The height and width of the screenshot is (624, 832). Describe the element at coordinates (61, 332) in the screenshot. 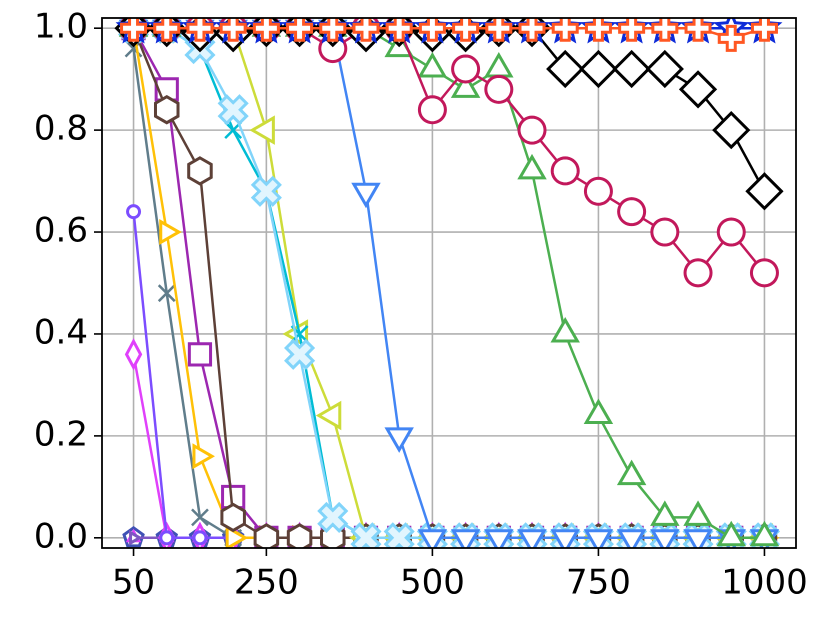

I see `y-tick-label: 0.4` at that location.